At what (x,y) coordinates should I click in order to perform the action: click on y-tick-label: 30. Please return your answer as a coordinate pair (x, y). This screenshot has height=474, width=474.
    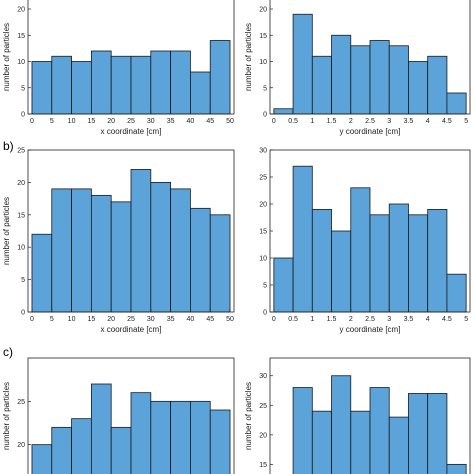
    Looking at the image, I should click on (263, 151).